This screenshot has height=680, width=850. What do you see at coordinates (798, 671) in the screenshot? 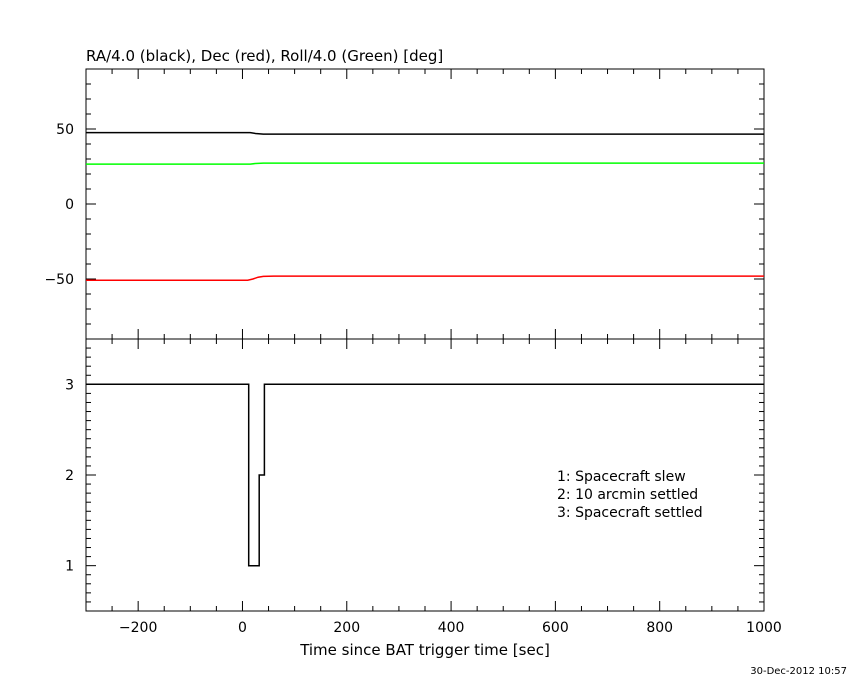
I see `timestamp: 30-Dec-2012 10:57` at bounding box center [798, 671].